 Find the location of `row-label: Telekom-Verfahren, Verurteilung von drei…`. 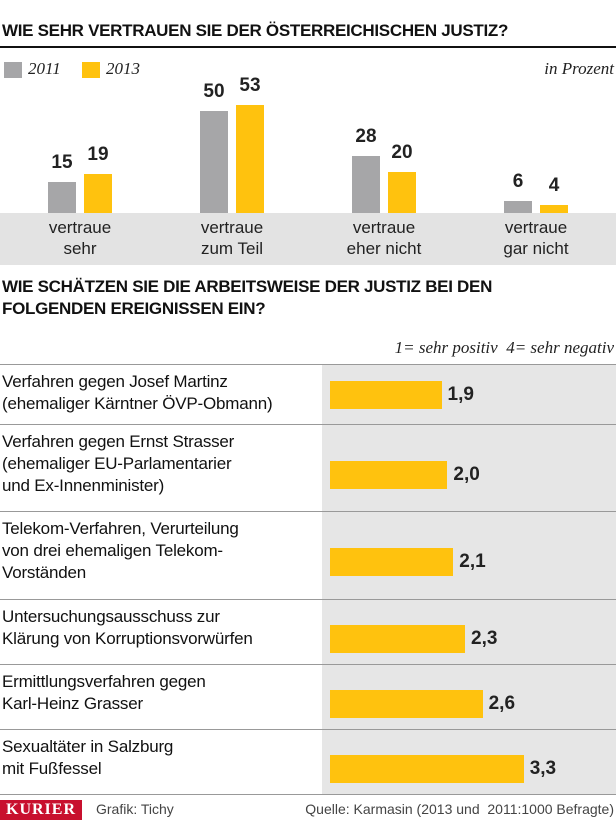

row-label: Telekom-Verfahren, Verurteilung von drei… is located at coordinates (120, 550).